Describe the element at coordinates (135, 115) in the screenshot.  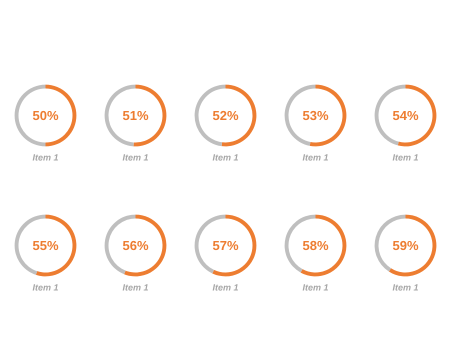
I see `data-label: 51%` at that location.